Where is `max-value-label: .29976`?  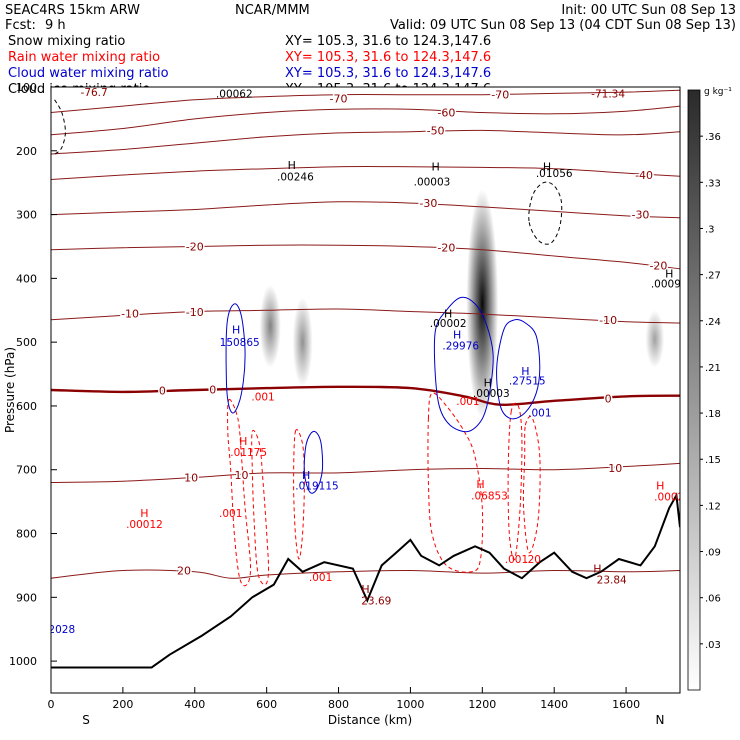 max-value-label: .29976 is located at coordinates (460, 346).